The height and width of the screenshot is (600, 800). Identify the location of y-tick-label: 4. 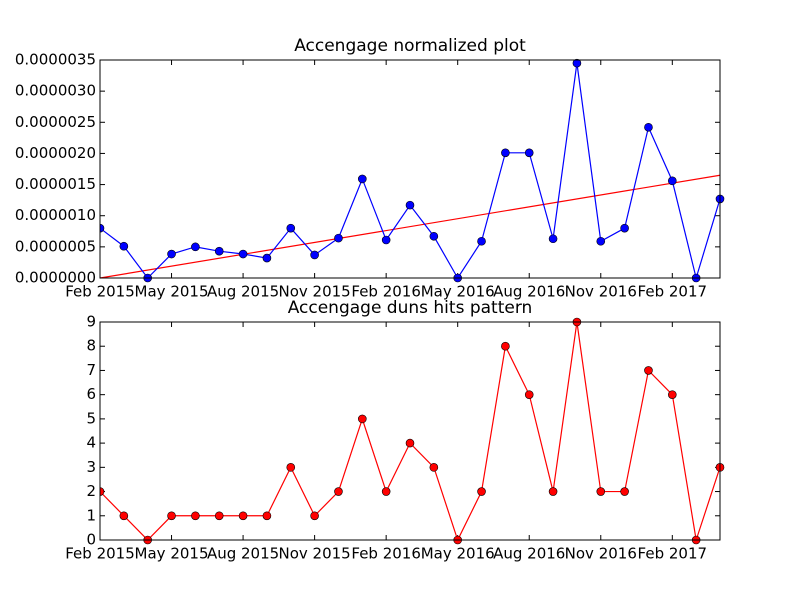
(91, 443).